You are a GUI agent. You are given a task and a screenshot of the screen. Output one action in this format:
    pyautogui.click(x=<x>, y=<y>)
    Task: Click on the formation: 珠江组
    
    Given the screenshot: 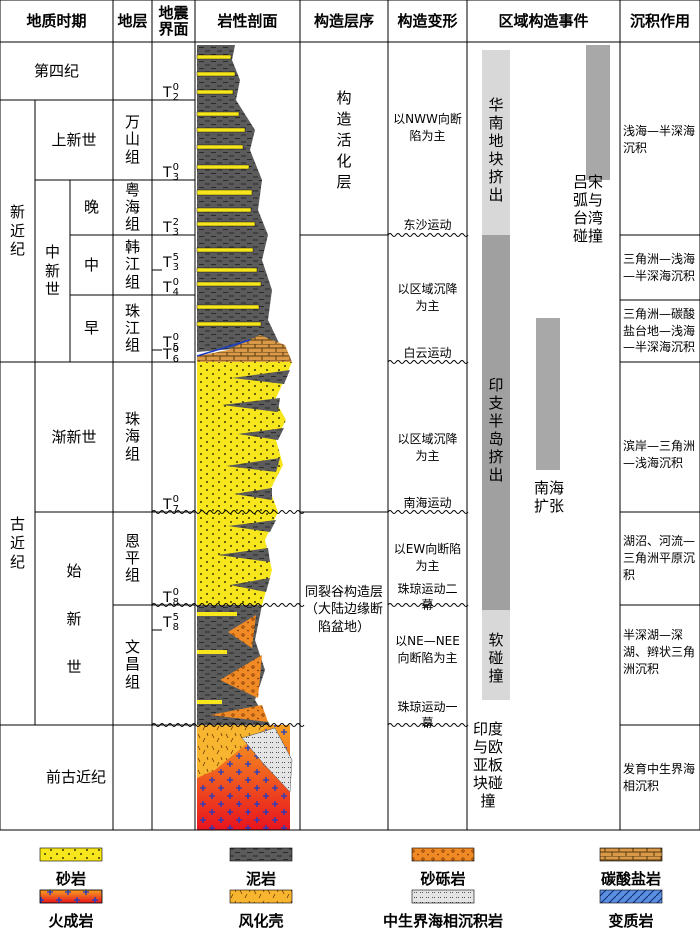 What is the action you would take?
    pyautogui.click(x=132, y=328)
    